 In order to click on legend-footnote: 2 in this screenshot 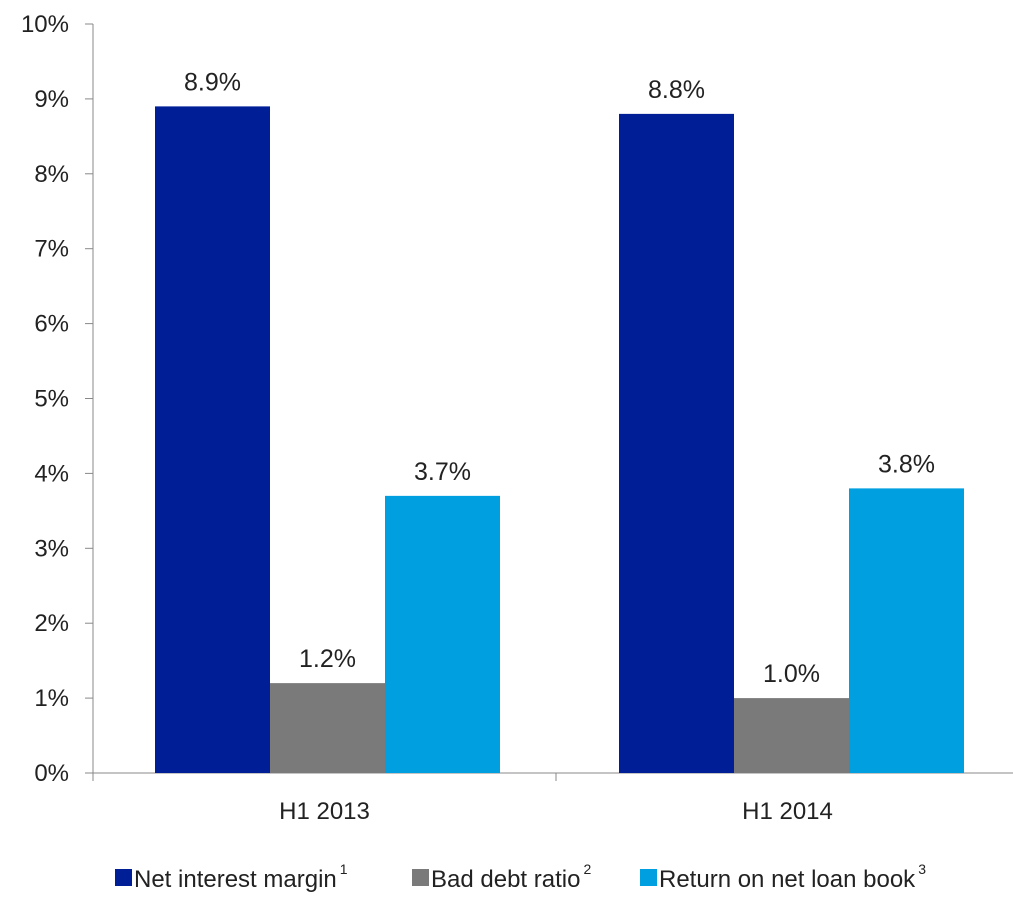, I will do `click(587, 869)`.